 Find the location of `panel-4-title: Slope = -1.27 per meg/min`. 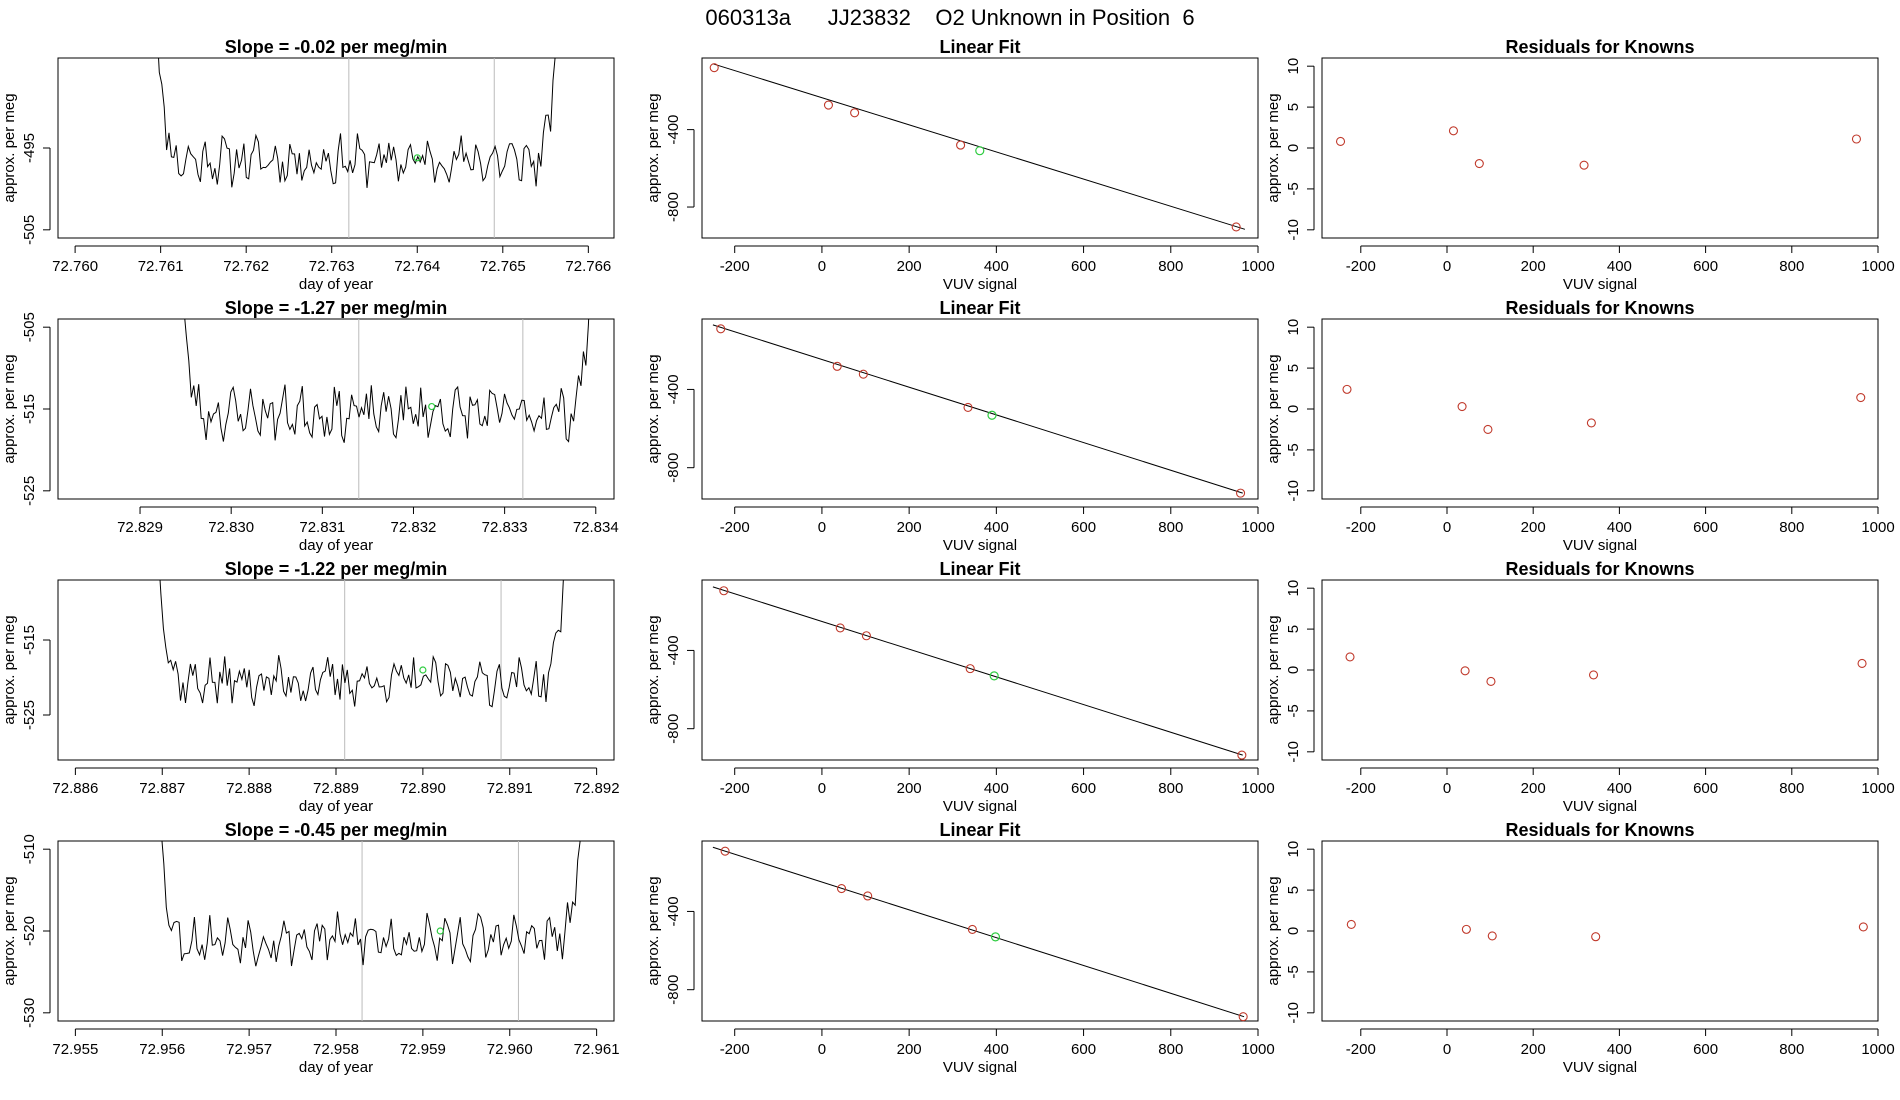

panel-4-title: Slope = -1.27 per meg/min is located at coordinates (336, 308).